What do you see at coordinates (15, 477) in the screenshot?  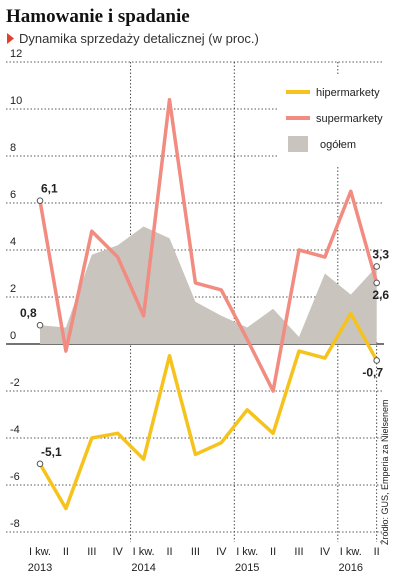 I see `y-tick-label: -6` at bounding box center [15, 477].